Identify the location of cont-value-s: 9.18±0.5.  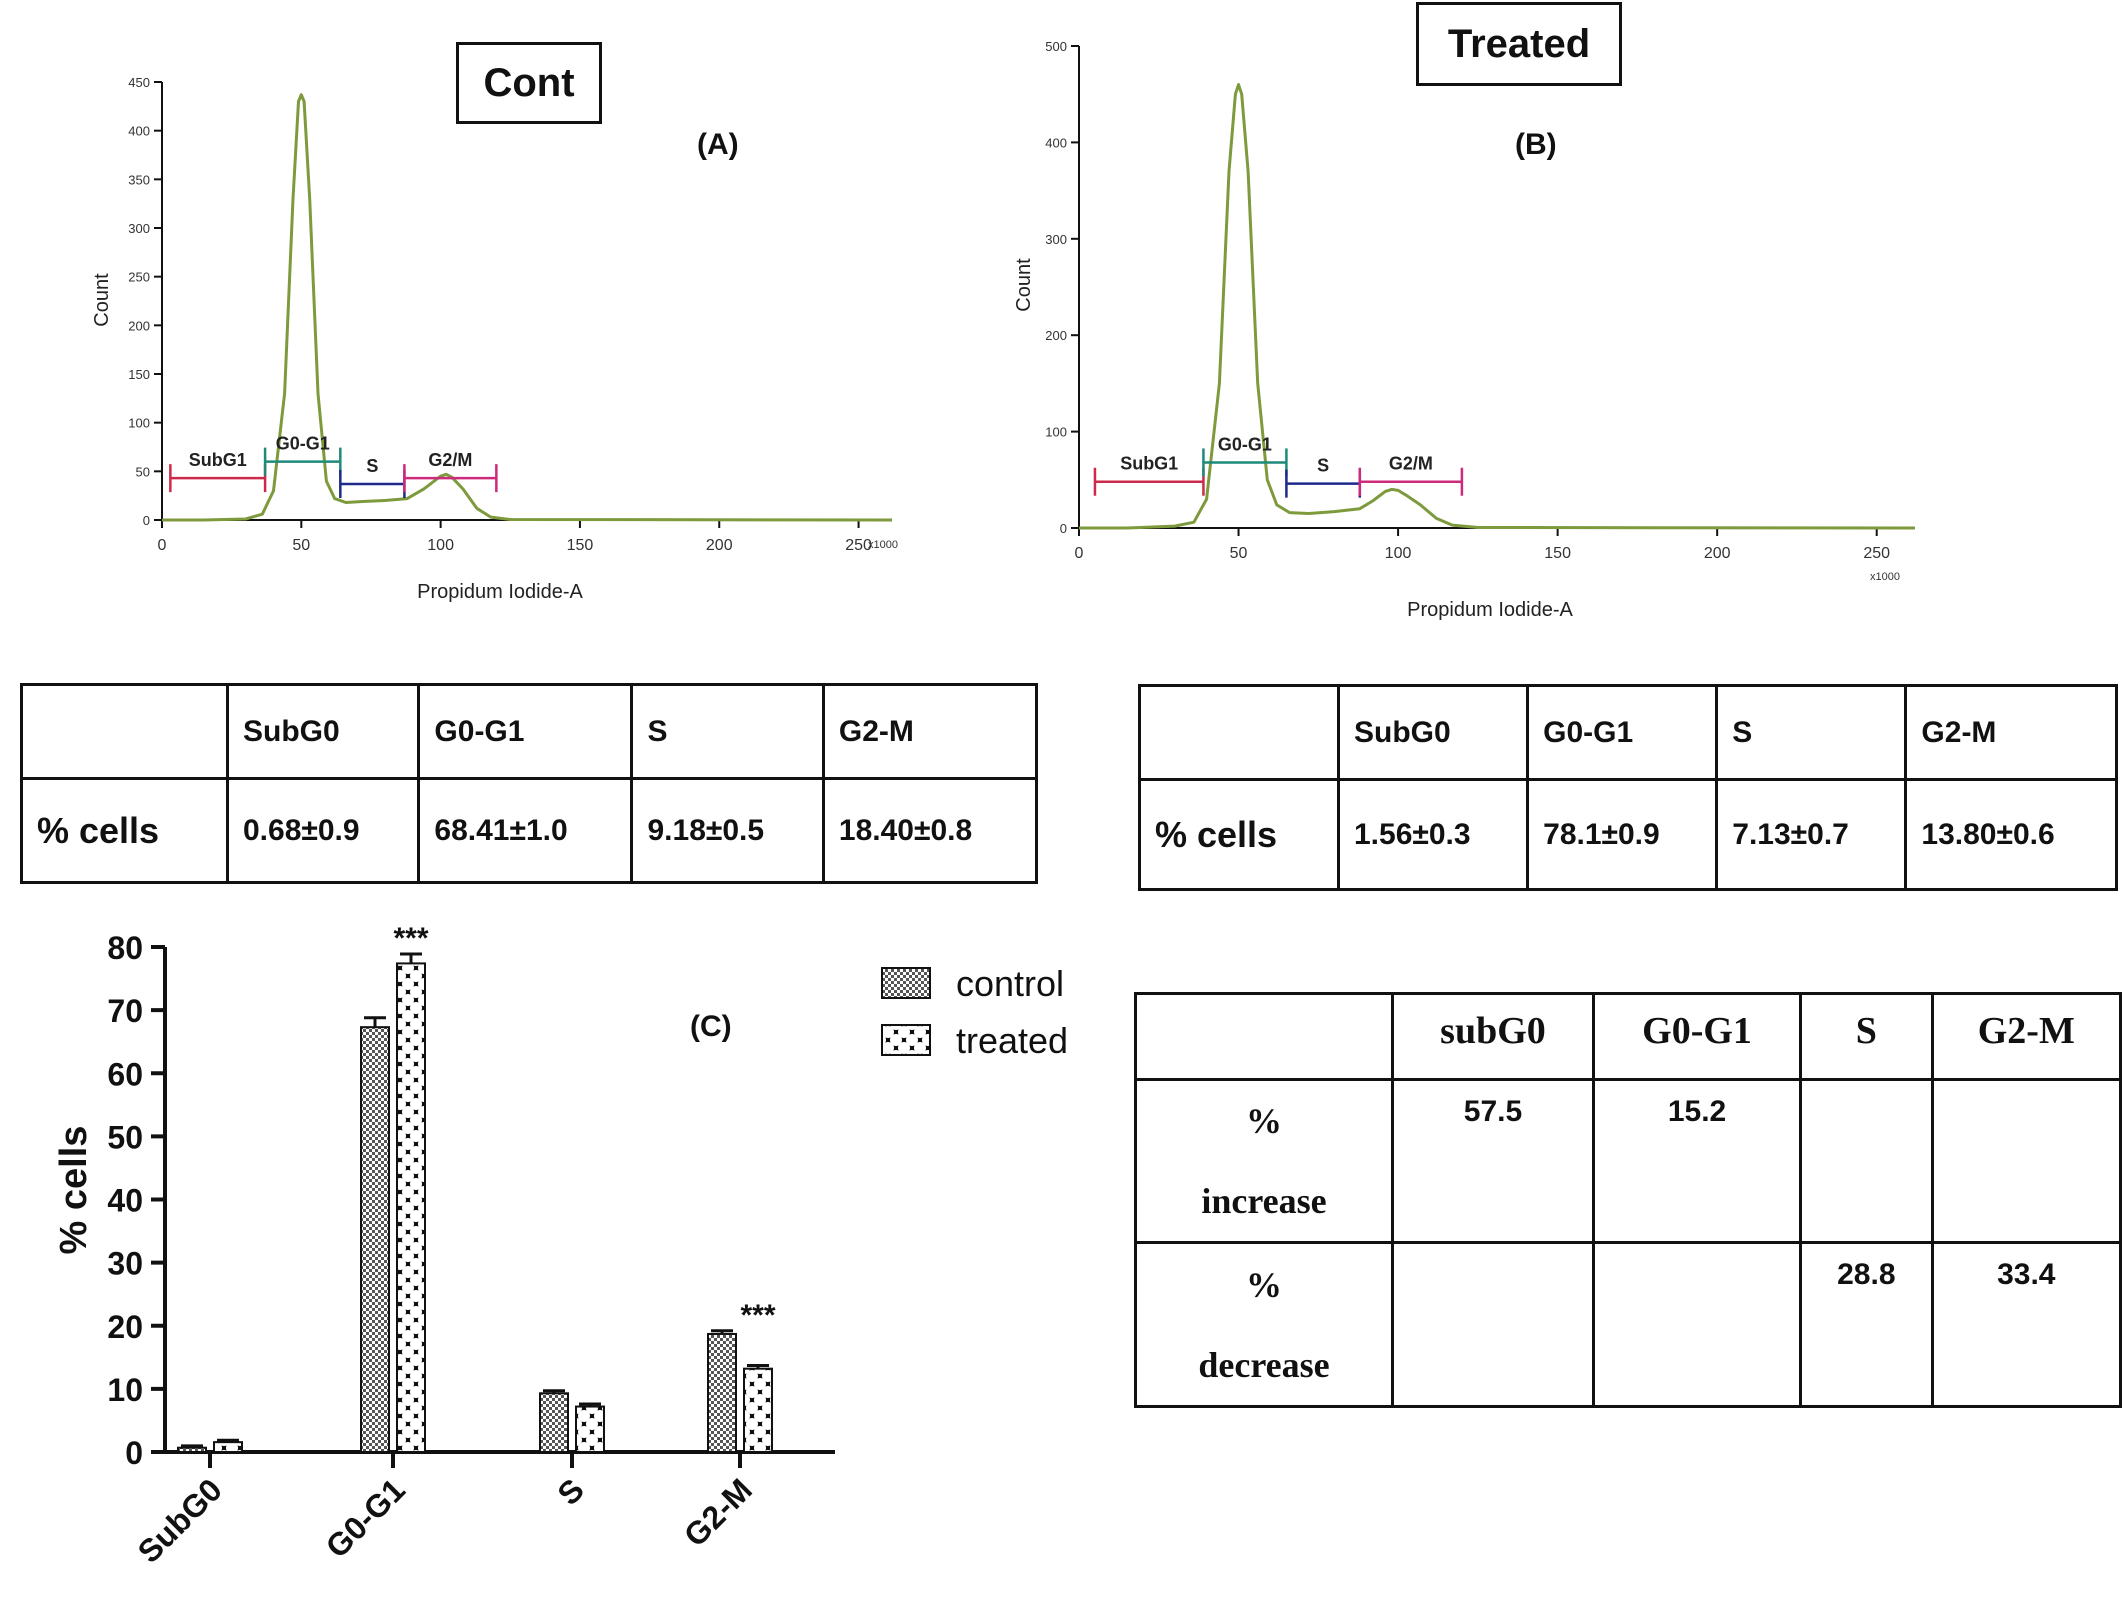
(727, 830).